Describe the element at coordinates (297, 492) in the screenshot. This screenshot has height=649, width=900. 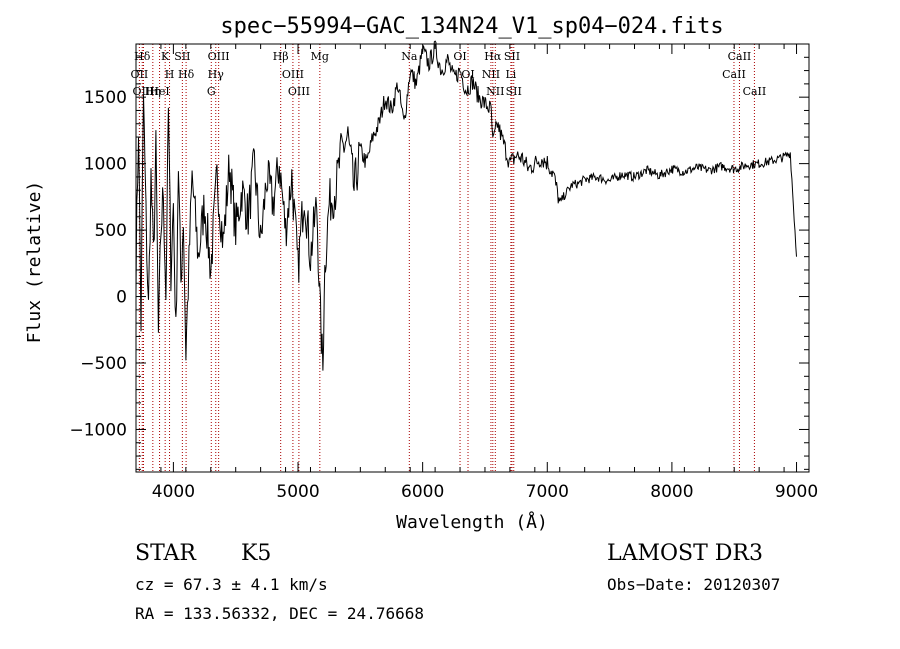
I see `x-tick-label: 5000` at that location.